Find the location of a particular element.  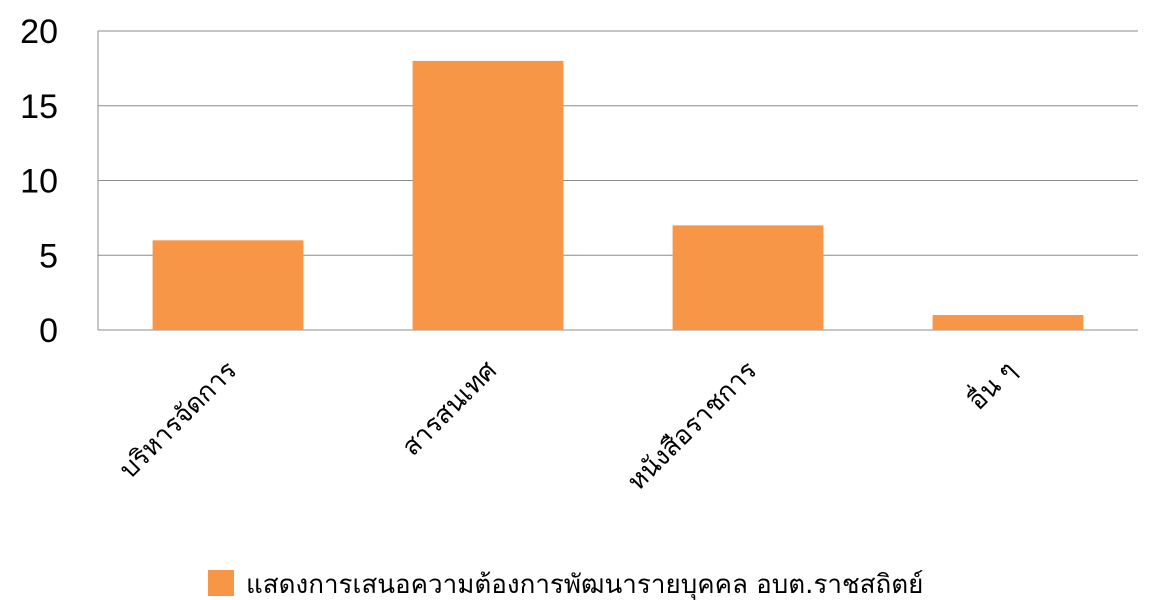

y-tick-label: 20 is located at coordinates (39, 32).